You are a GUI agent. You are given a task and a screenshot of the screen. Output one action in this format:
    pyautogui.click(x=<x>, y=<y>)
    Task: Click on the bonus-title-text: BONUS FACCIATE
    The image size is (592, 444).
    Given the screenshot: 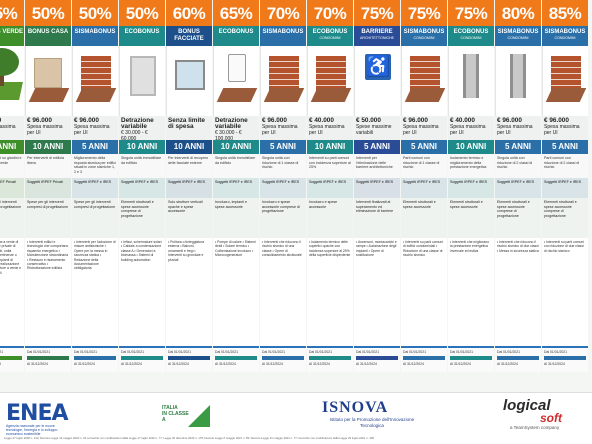 What is the action you would take?
    pyautogui.click(x=189, y=35)
    